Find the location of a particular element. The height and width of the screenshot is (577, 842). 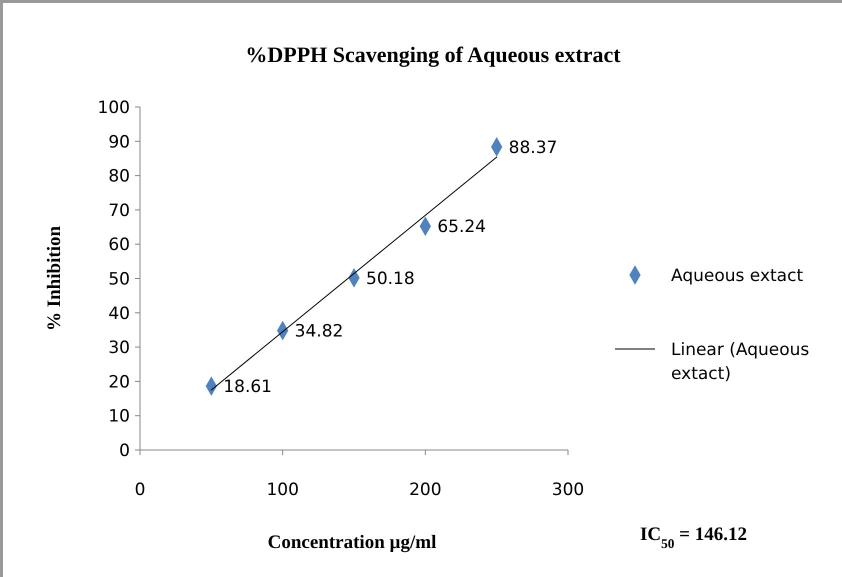

data-label: 65.24 is located at coordinates (461, 227).